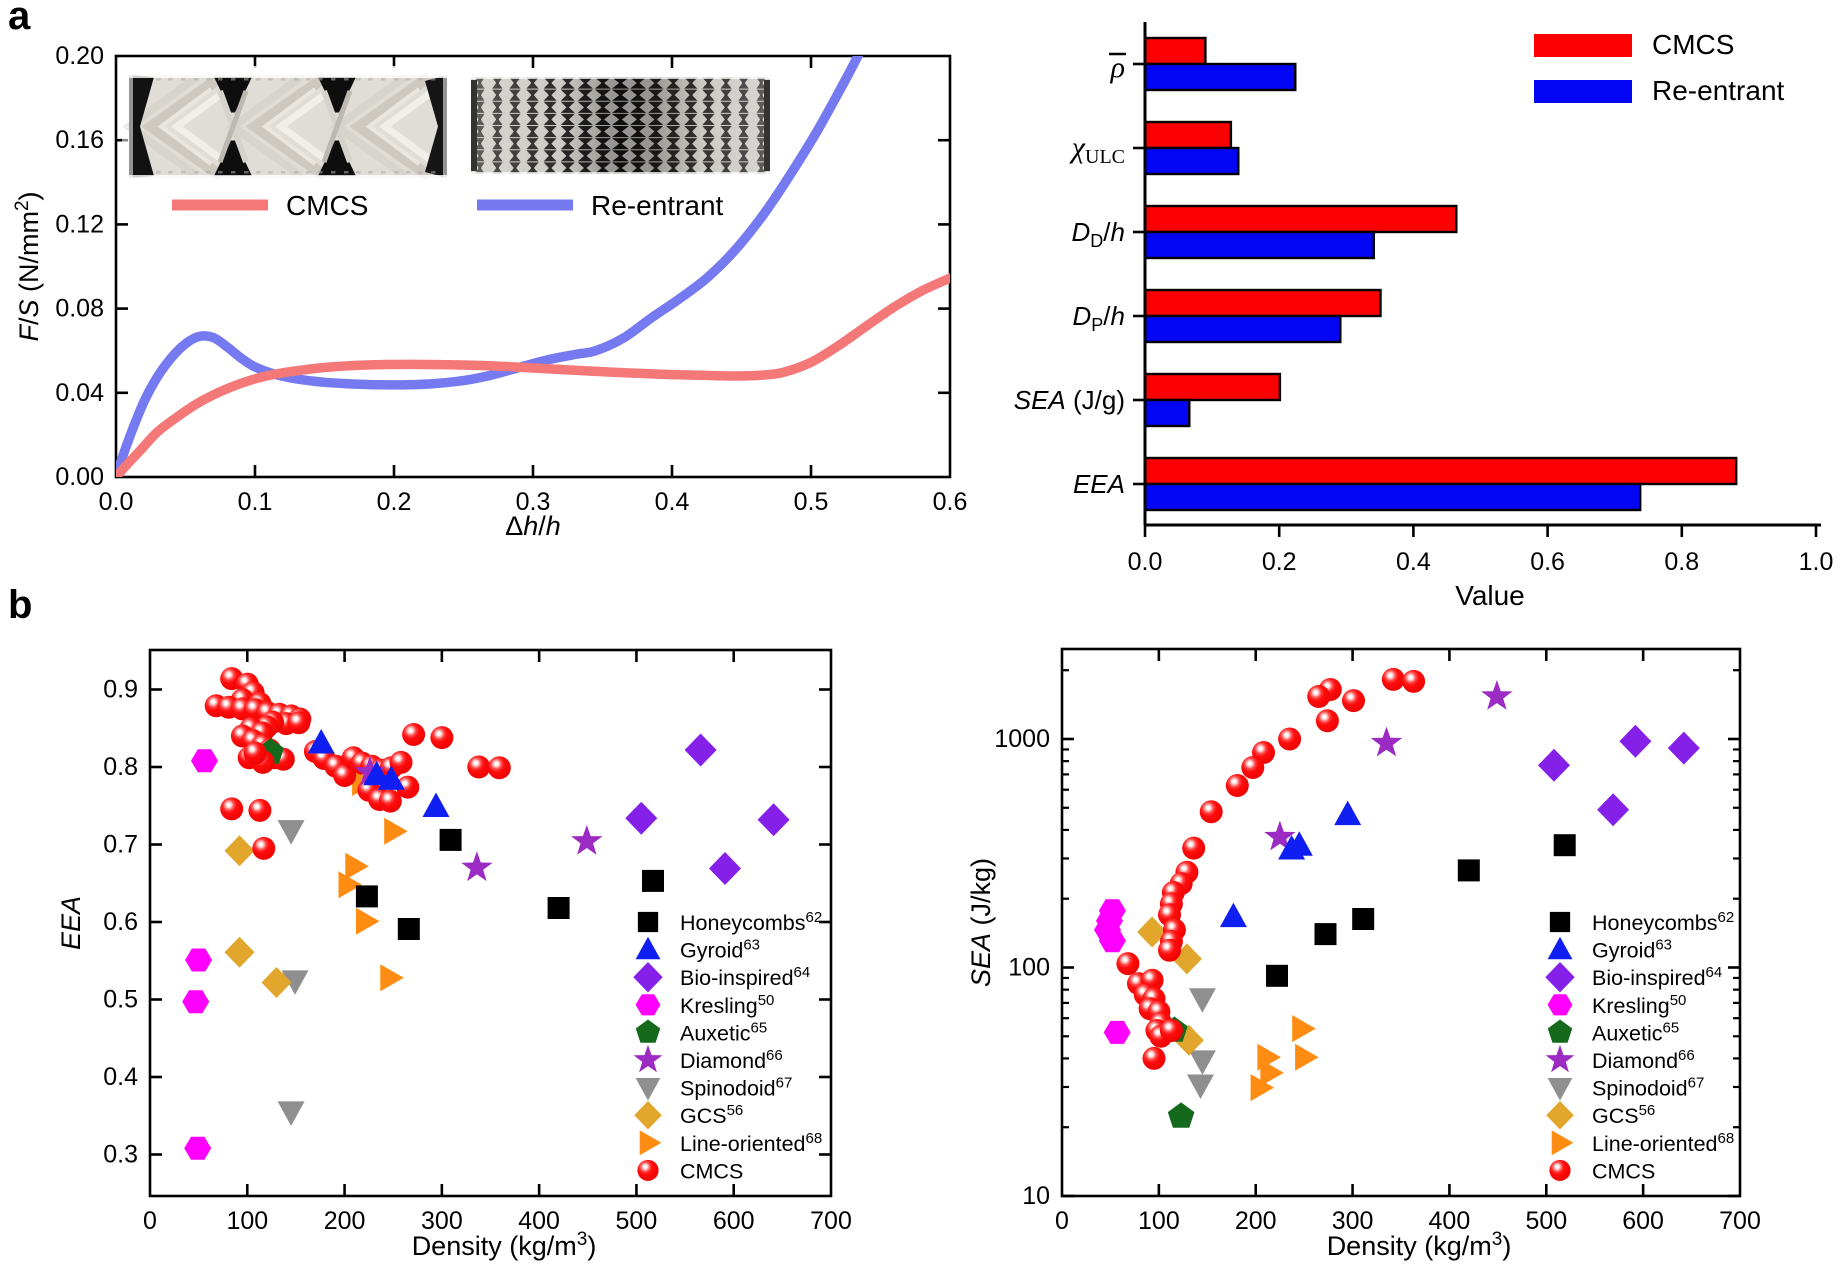  Describe the element at coordinates (79, 393) in the screenshot. I see `svg-text: 0.04` at that location.